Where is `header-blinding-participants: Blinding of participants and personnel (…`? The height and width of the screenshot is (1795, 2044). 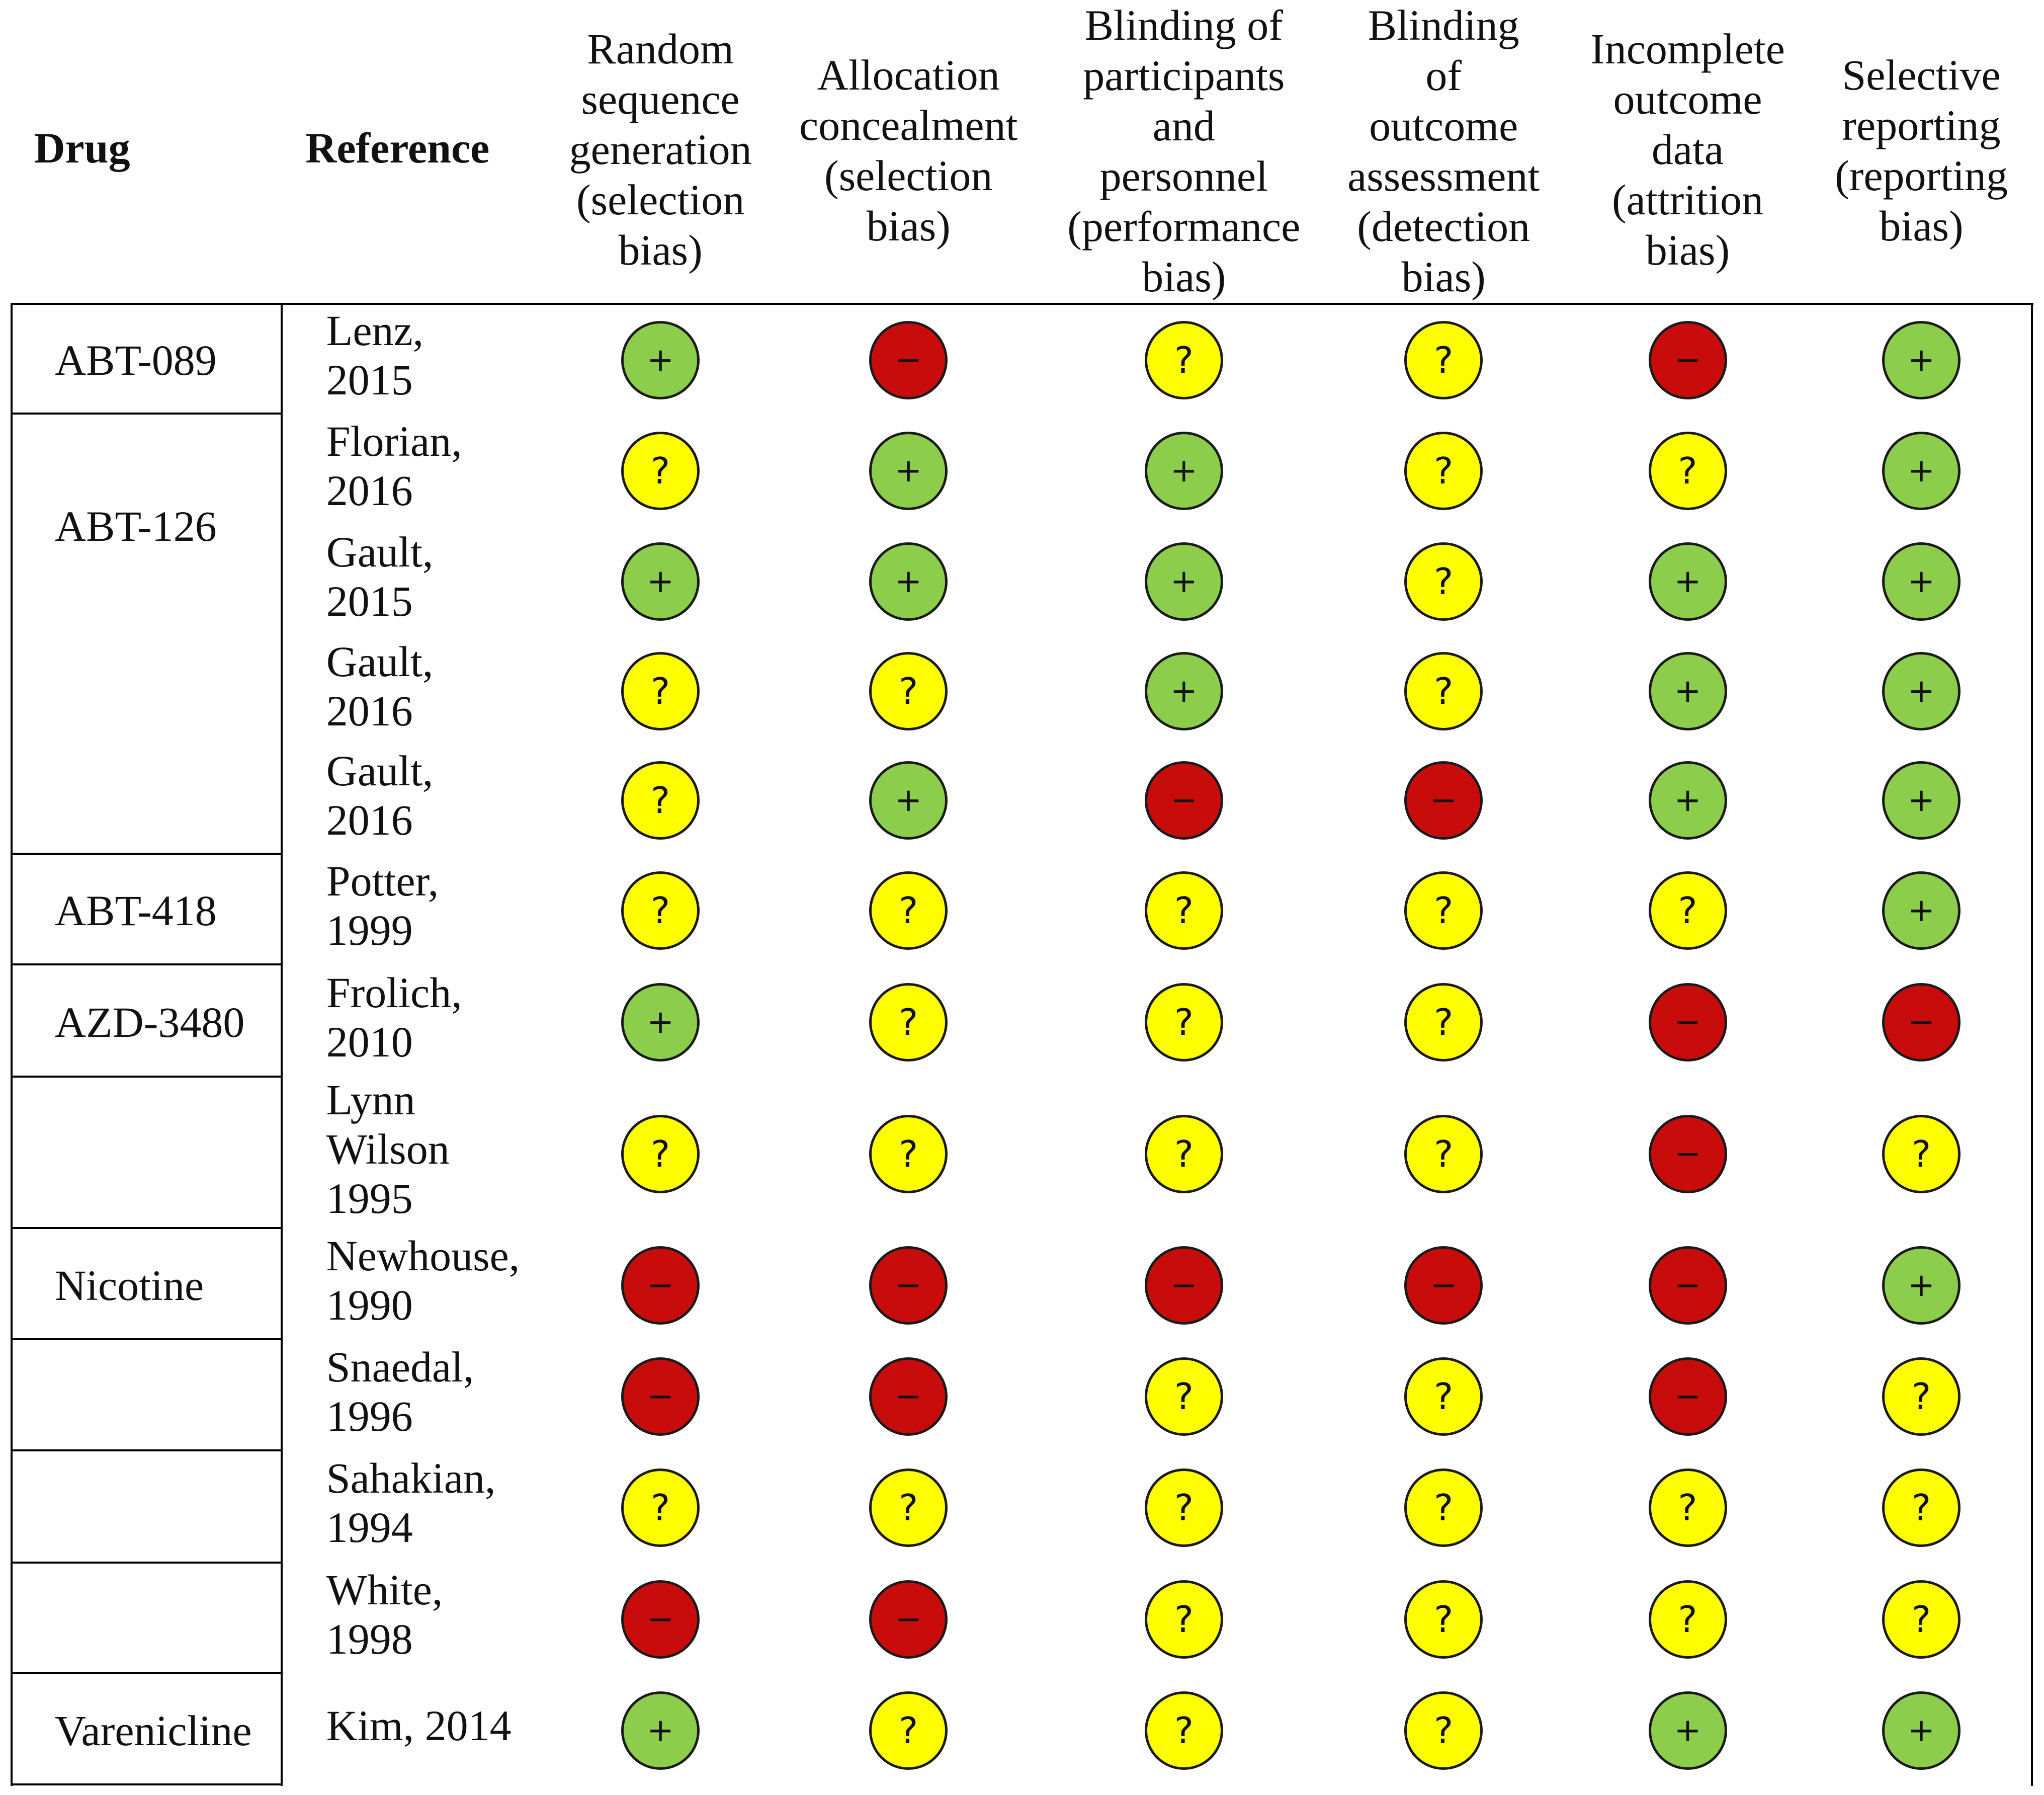
header-blinding-participants: Blinding of participants and personnel (… is located at coordinates (1184, 151).